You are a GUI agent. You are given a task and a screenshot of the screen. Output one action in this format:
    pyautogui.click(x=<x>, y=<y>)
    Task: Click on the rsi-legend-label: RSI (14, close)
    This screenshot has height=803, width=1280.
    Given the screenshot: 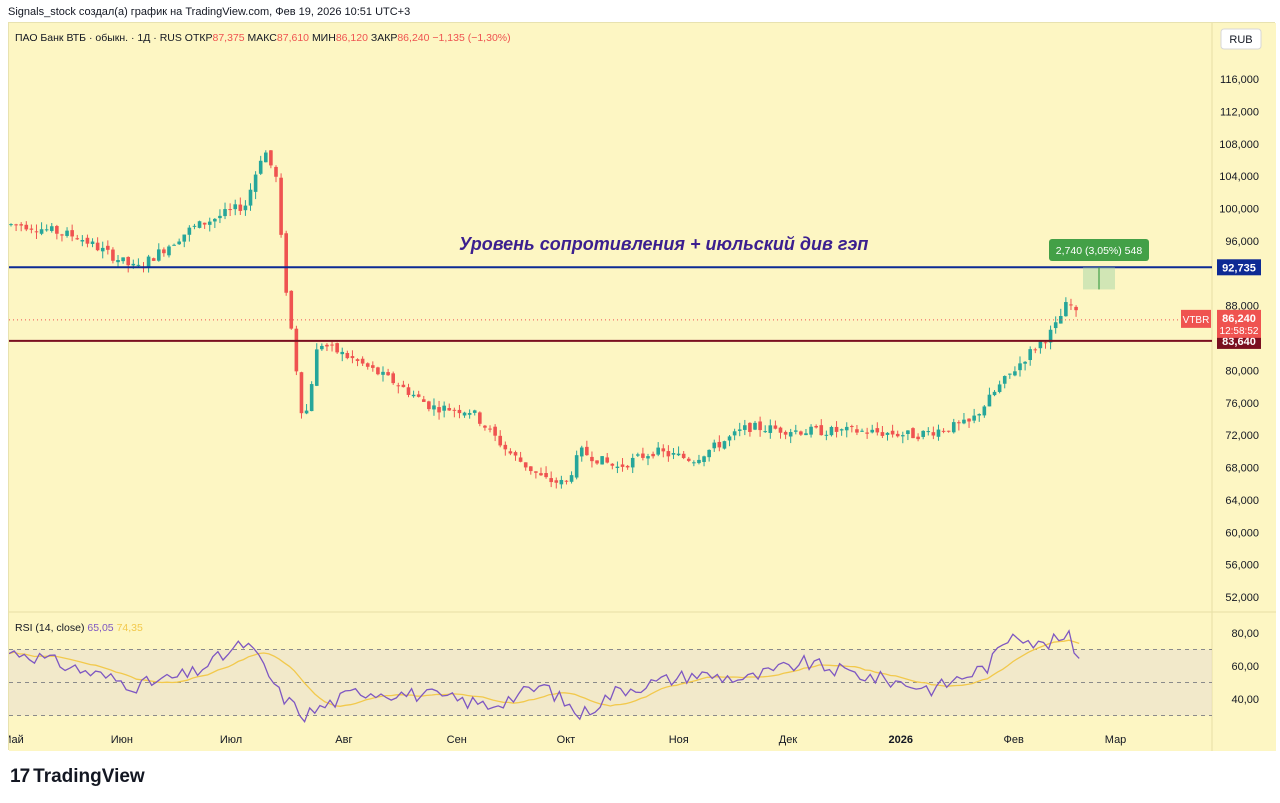 What is the action you would take?
    pyautogui.click(x=51, y=628)
    